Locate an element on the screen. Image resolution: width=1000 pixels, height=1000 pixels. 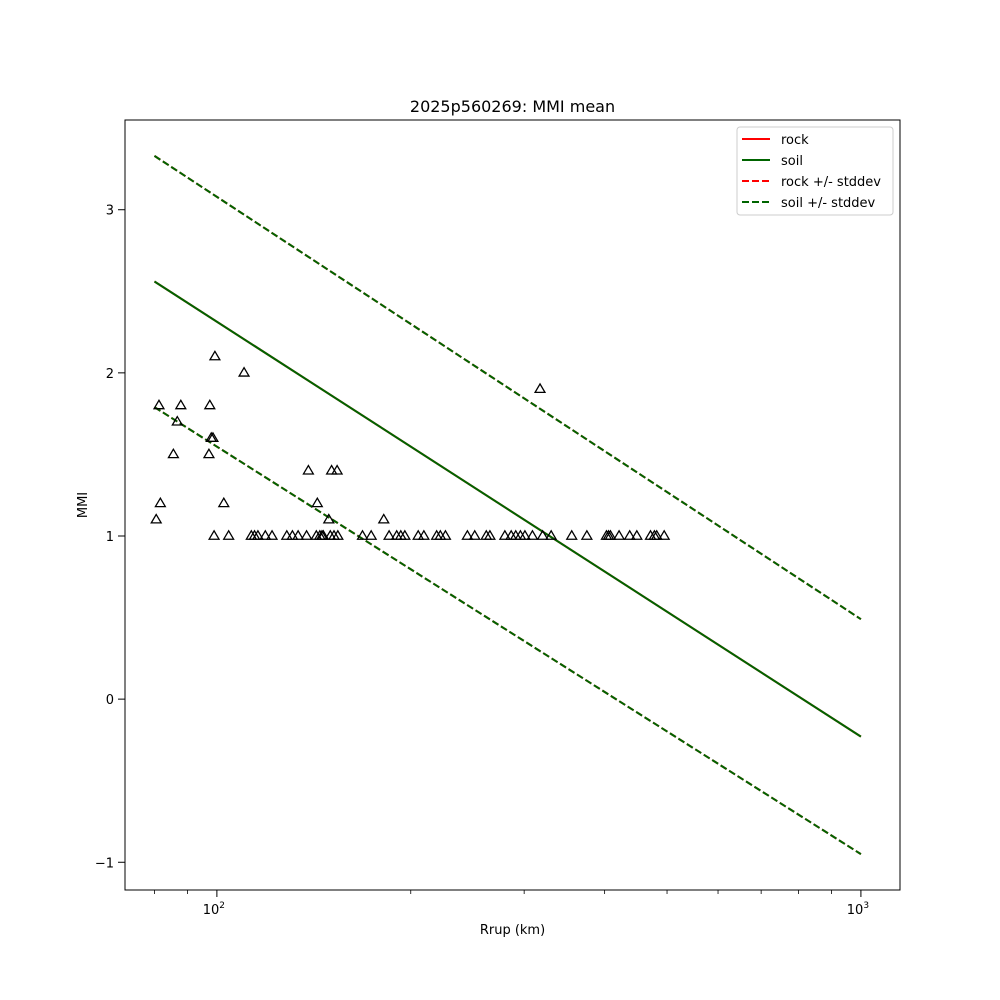
y-axis: −1 0 1 2 3 is located at coordinates (110, 537).